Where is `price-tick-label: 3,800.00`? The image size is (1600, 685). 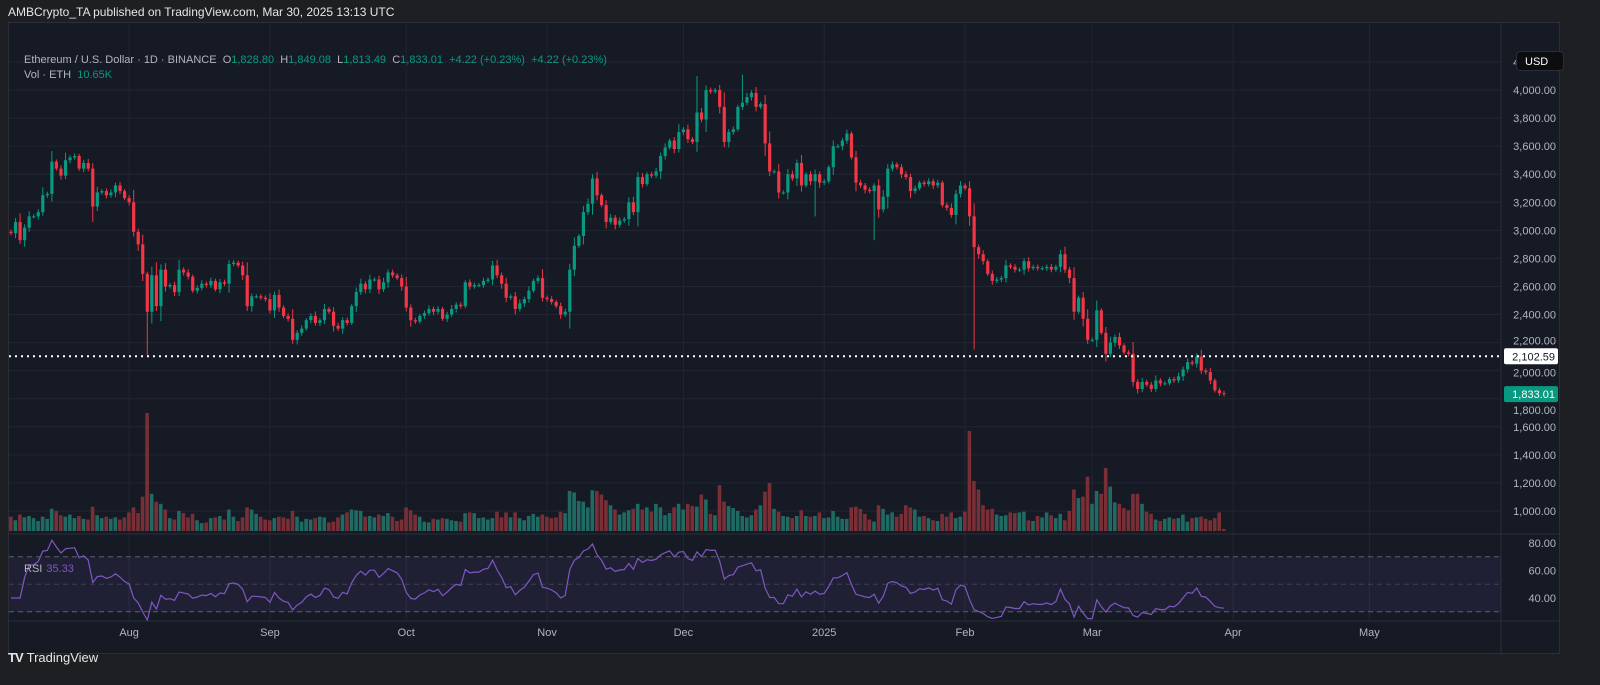
price-tick-label: 3,800.00 is located at coordinates (1534, 119).